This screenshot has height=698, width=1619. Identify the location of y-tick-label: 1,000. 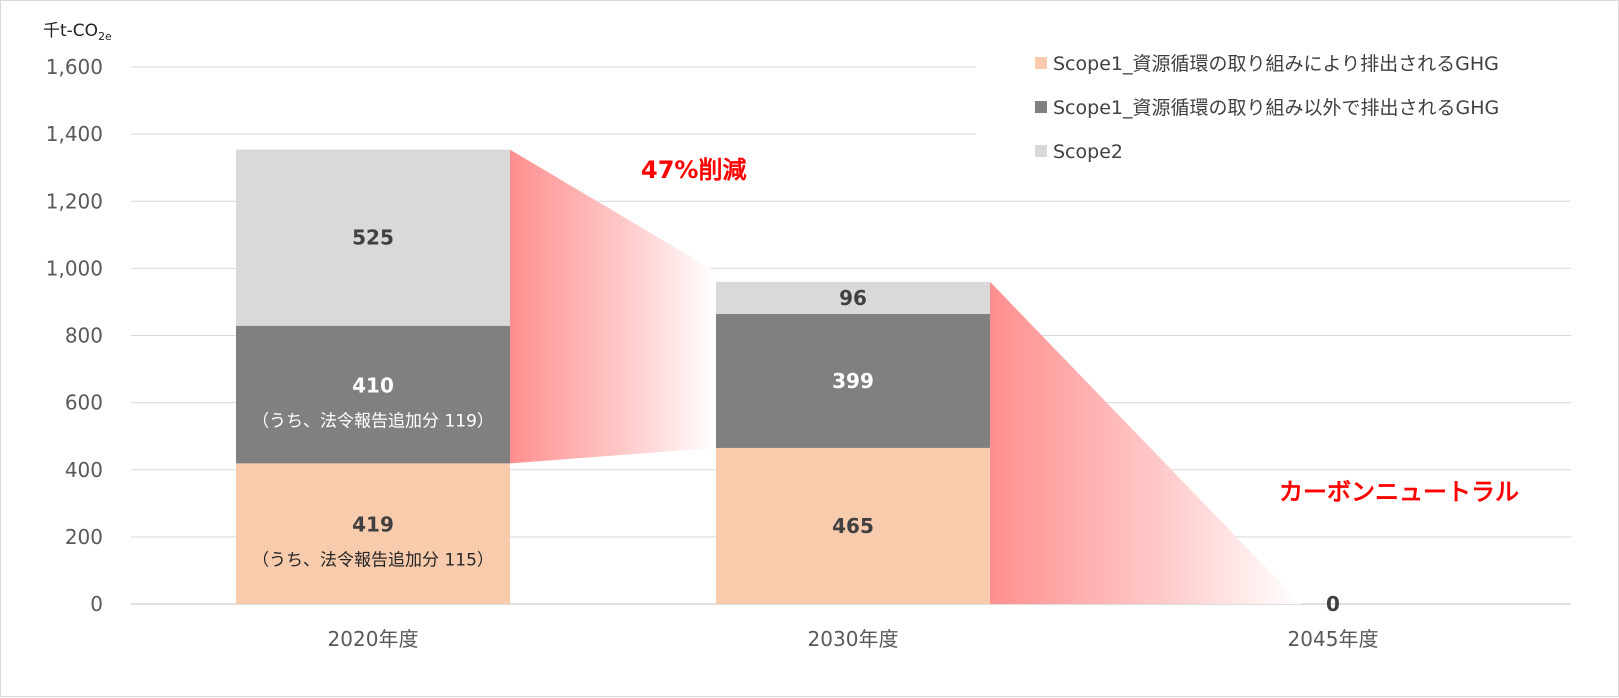
(74, 268).